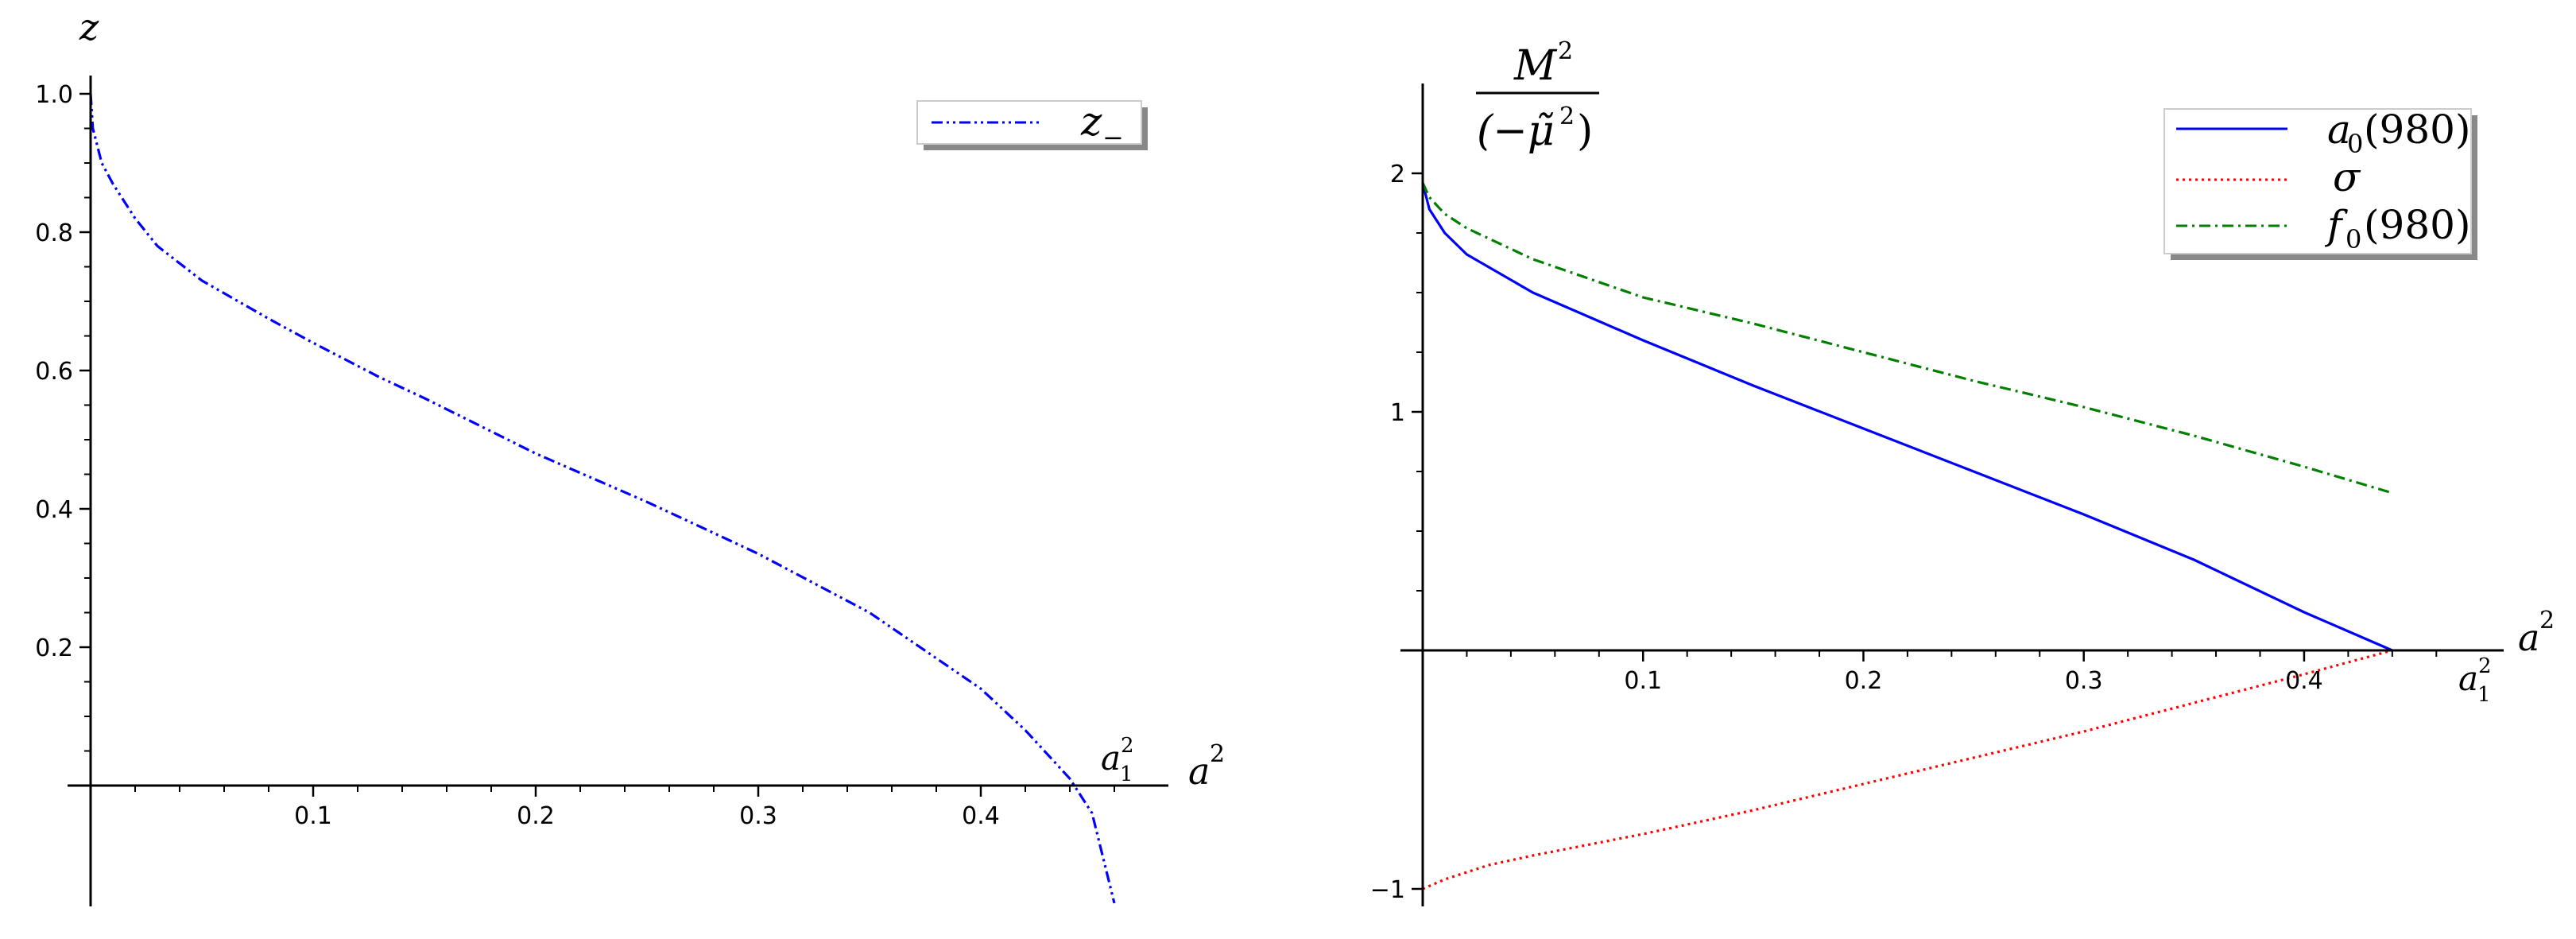 Image resolution: width=2576 pixels, height=939 pixels. I want to click on right-x-axis-label-base: a, so click(2528, 637).